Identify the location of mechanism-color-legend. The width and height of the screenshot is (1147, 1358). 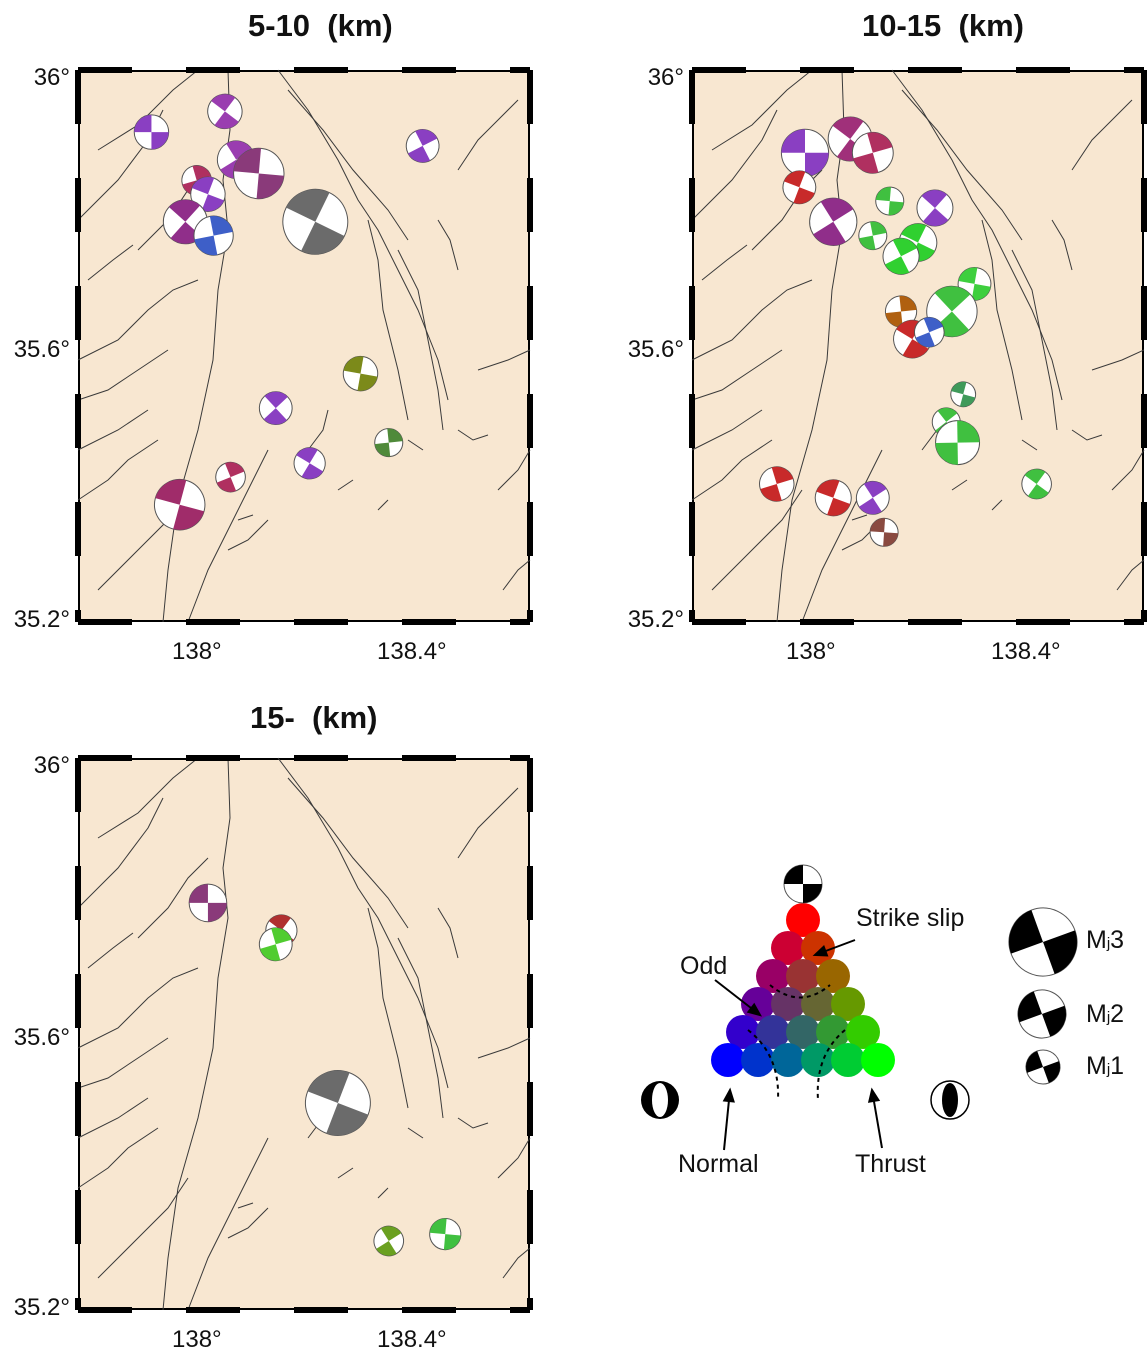
(803, 1002).